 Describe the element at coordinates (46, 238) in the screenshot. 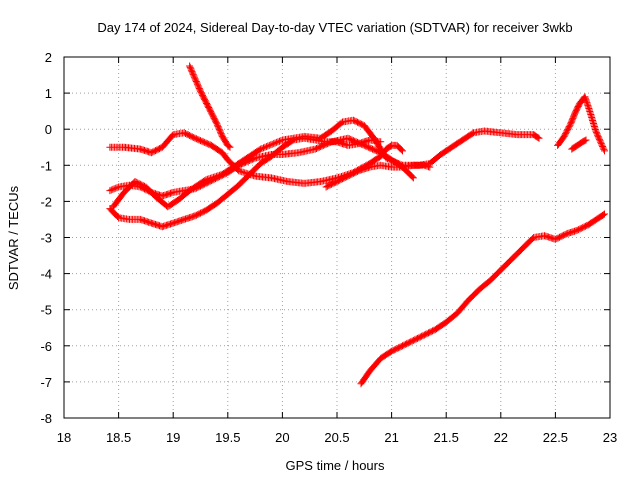

I see `y-tick-label: -3` at that location.